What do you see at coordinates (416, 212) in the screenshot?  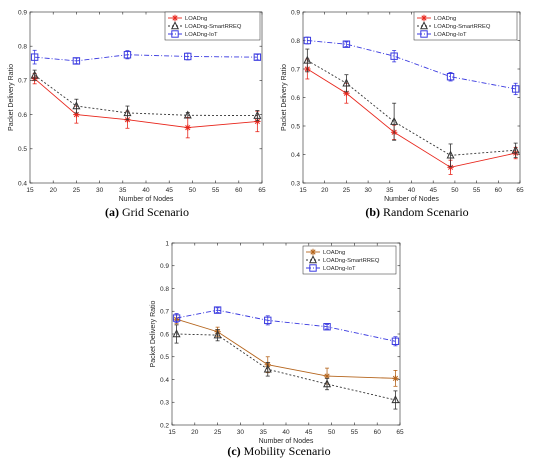 I see `caption-random-scenario: (b) Random Scenario` at bounding box center [416, 212].